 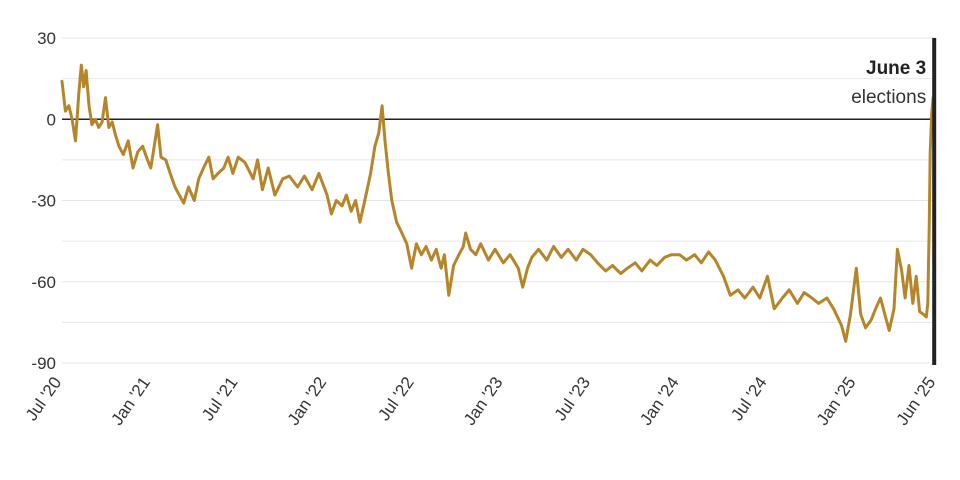 What do you see at coordinates (836, 400) in the screenshot?
I see `x-tick-label: Jan '25` at bounding box center [836, 400].